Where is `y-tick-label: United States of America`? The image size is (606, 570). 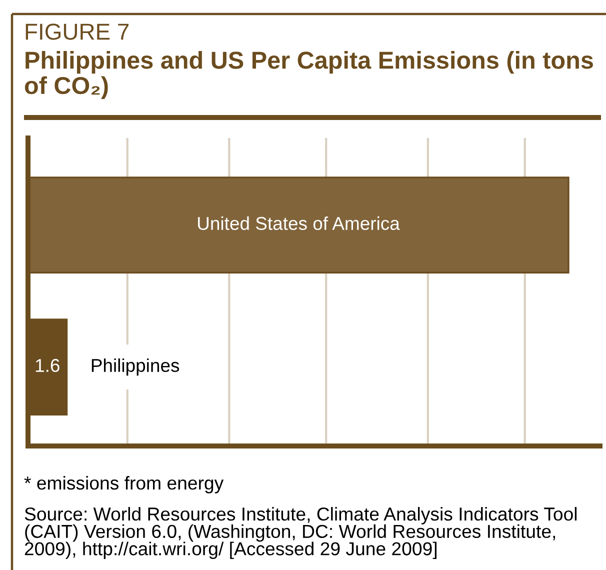 y-tick-label: United States of America is located at coordinates (299, 223).